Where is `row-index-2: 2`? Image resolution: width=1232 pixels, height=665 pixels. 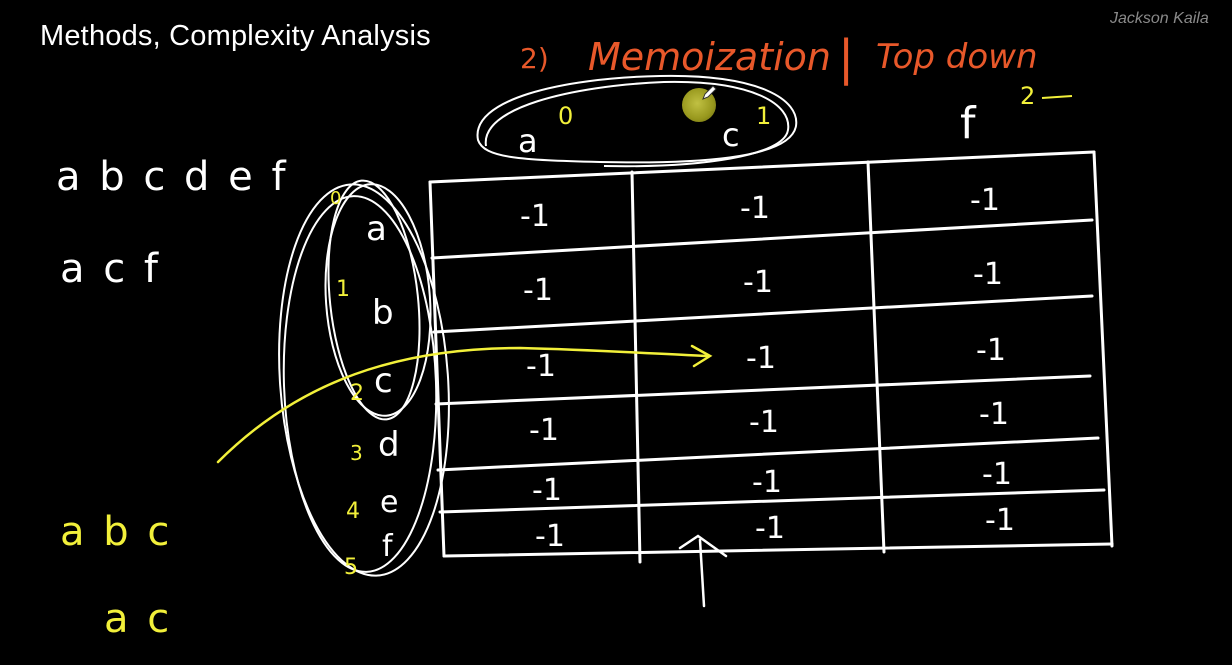 row-index-2: 2 is located at coordinates (357, 393).